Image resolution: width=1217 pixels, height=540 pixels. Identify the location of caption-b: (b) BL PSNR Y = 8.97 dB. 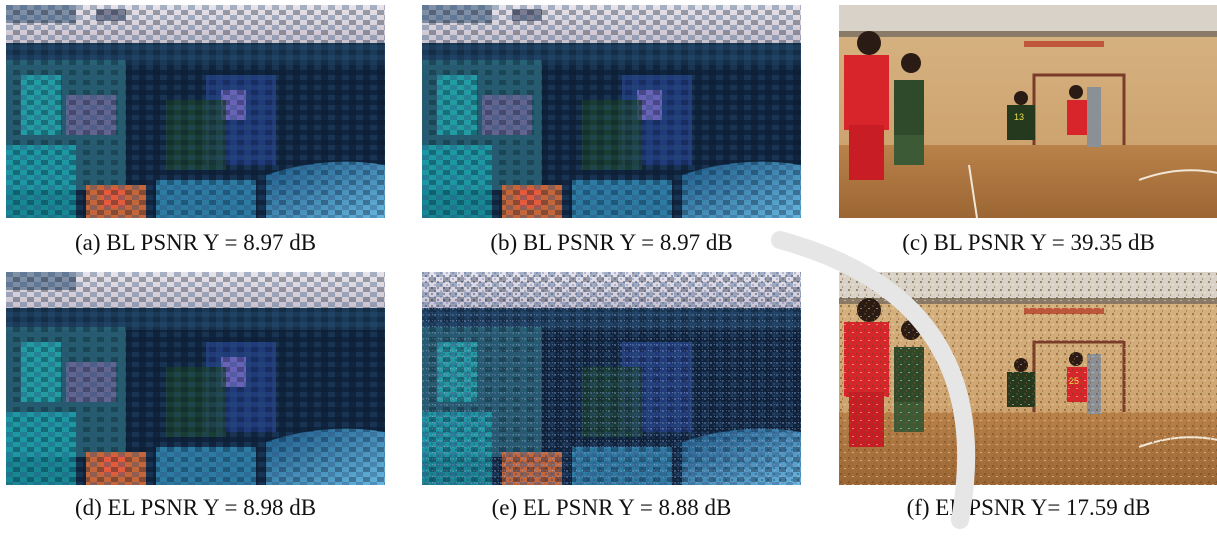
(611, 242).